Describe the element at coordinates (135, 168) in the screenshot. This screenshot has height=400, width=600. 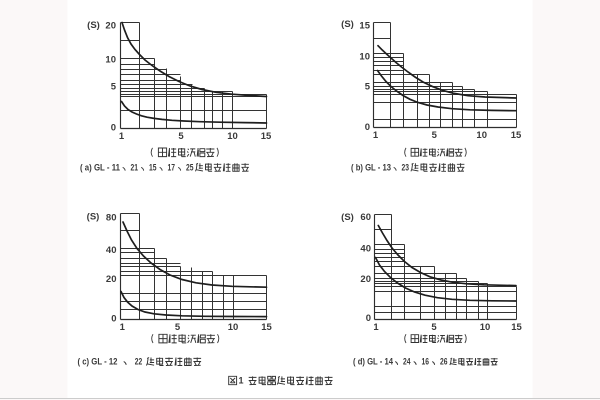
I see `svg-text: 21` at that location.